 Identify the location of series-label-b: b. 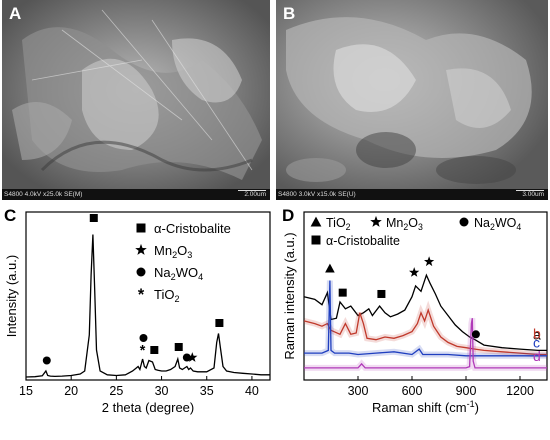
(537, 333).